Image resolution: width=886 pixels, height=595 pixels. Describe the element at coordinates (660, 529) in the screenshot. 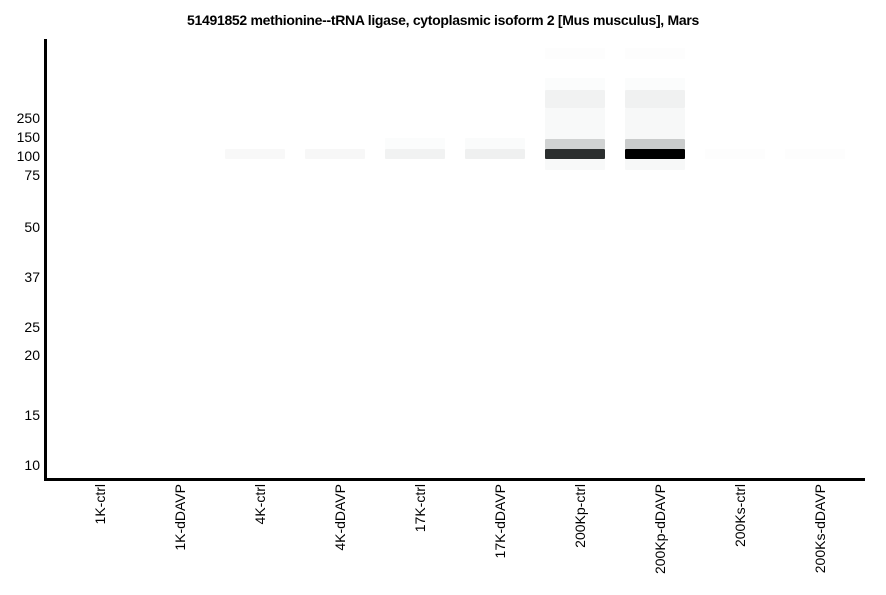

I see `lane-label: 200Kp-dDAVP` at that location.